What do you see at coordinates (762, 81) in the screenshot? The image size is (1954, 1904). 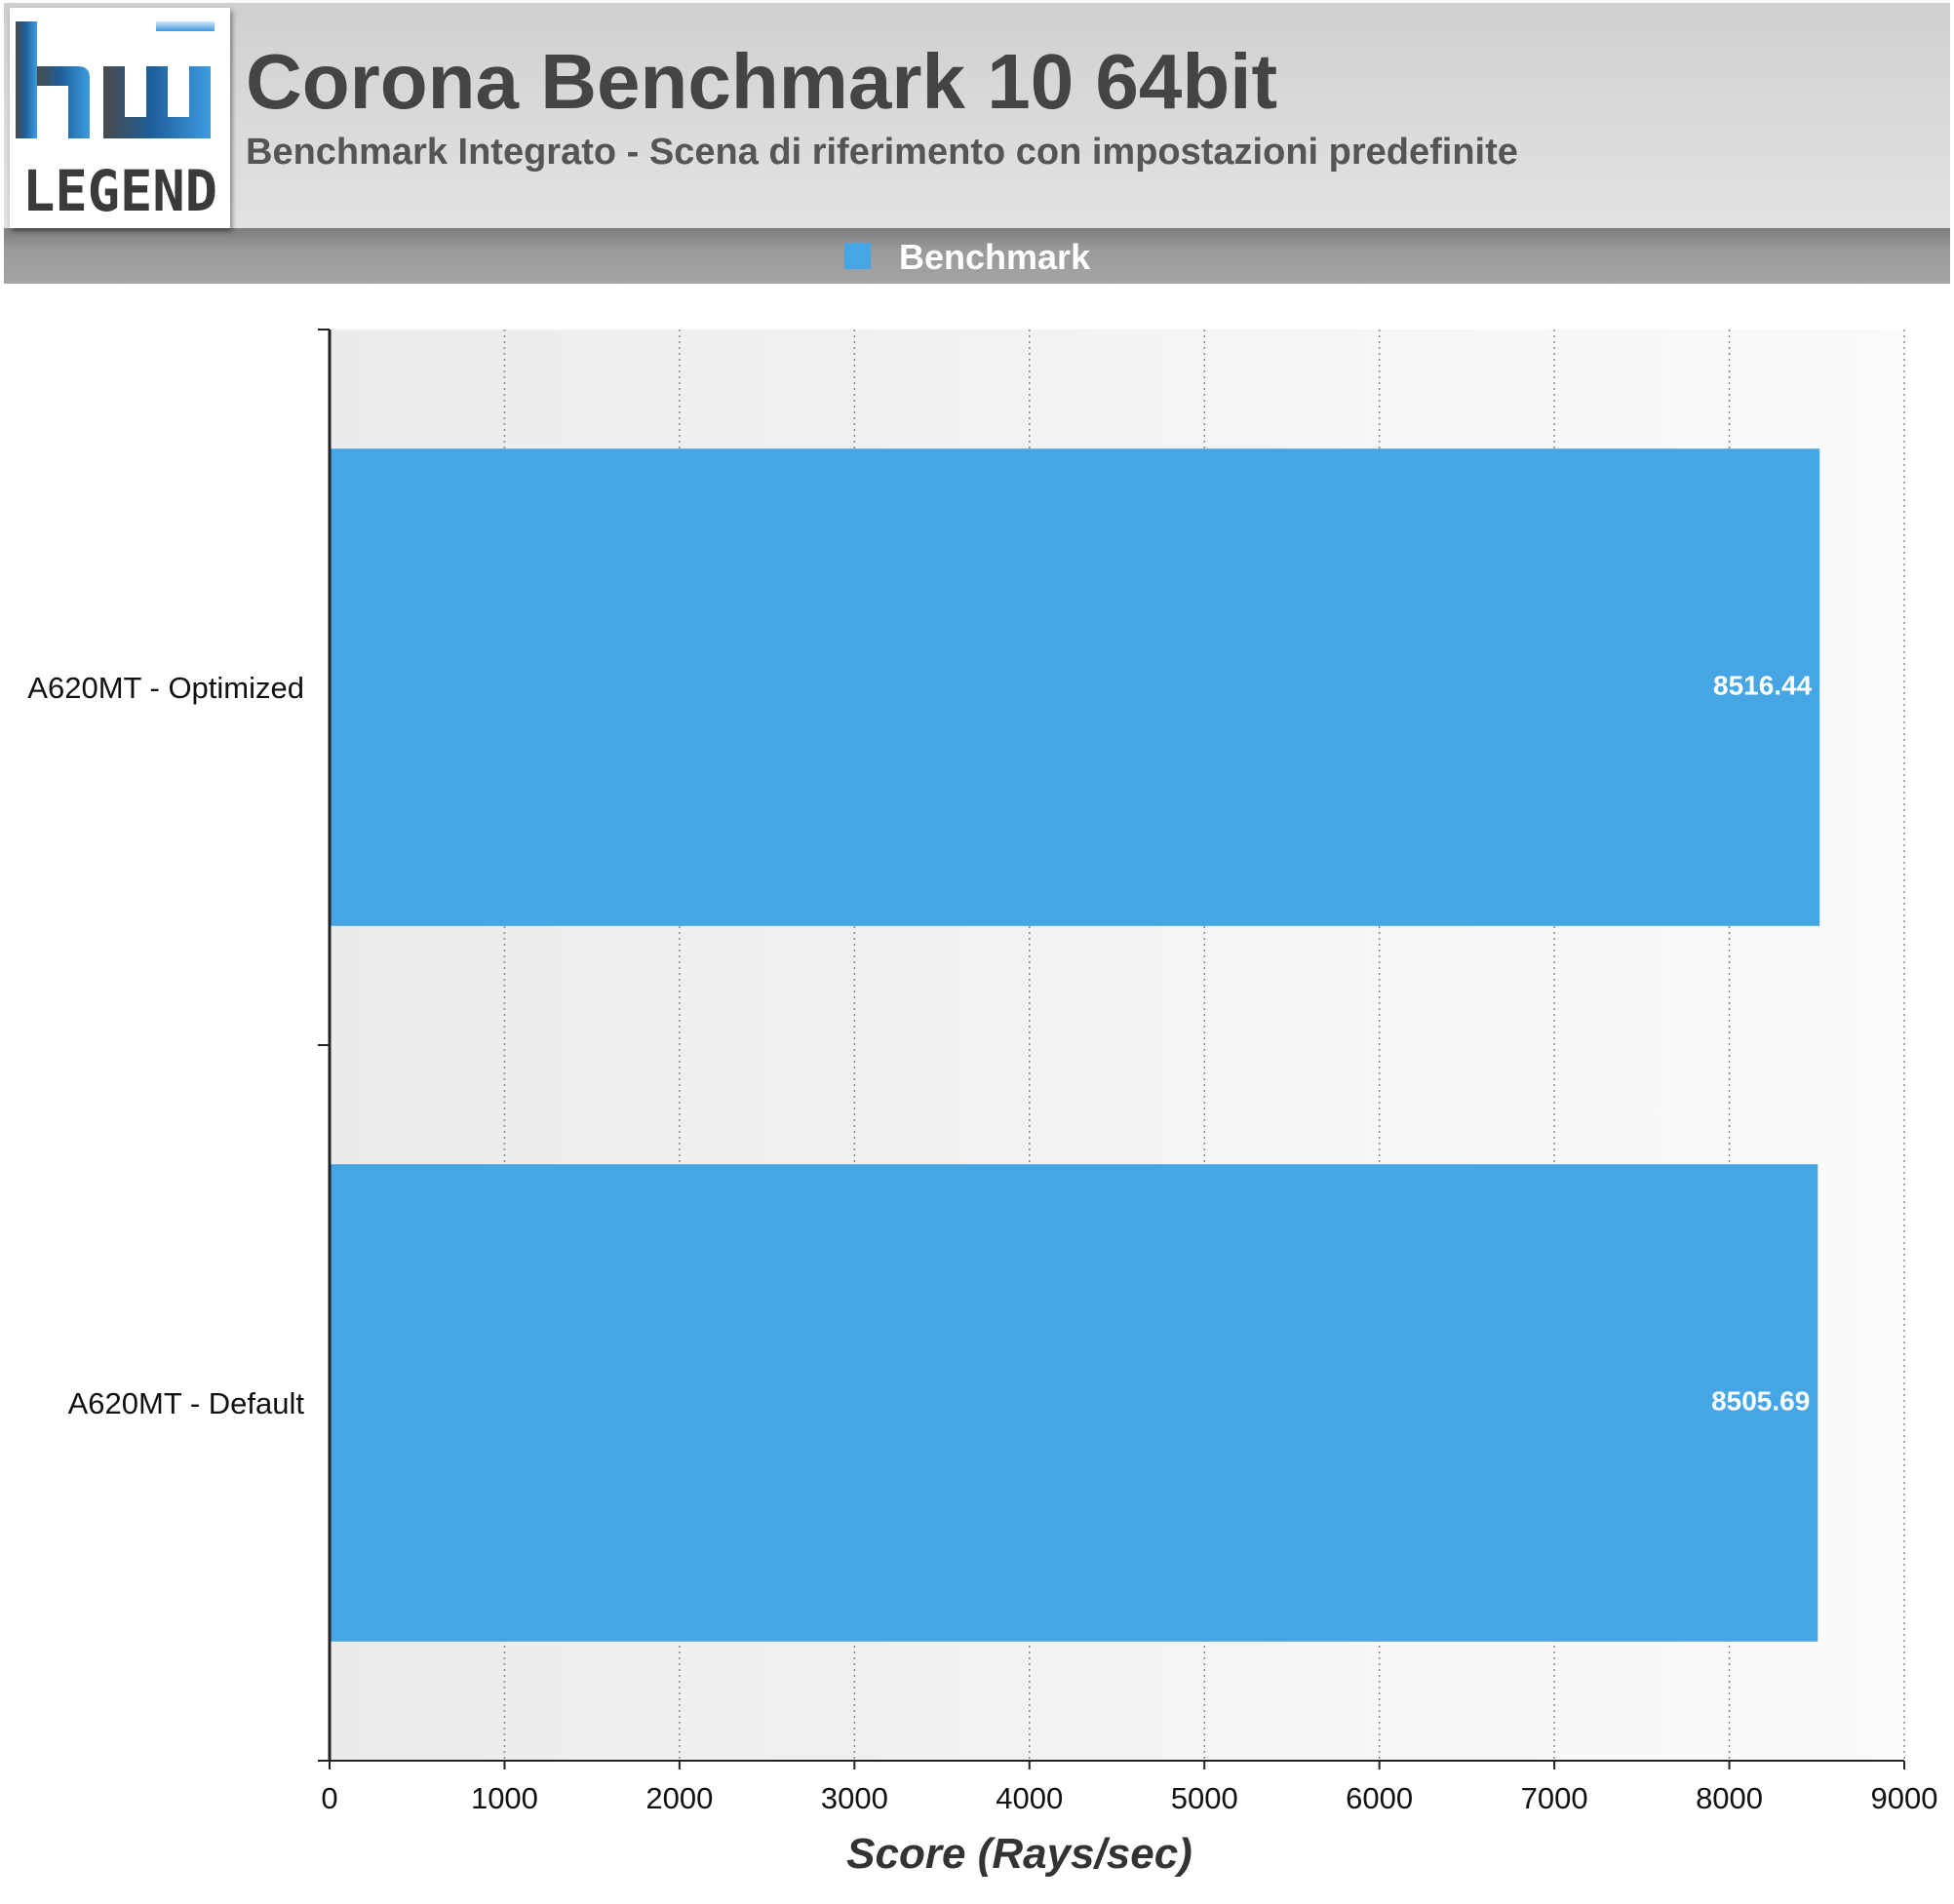 I see `chart-title: Corona Benchmark 10 64bit` at bounding box center [762, 81].